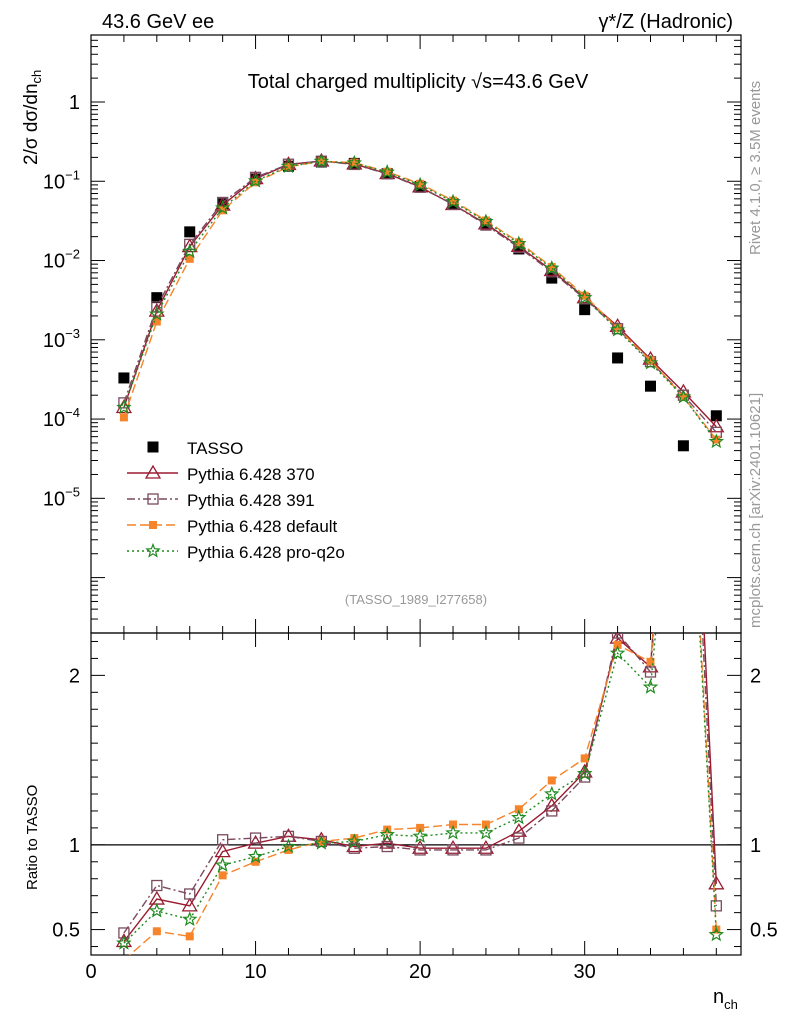 The height and width of the screenshot is (1024, 786). Describe the element at coordinates (32, 117) in the screenshot. I see `main-y-axis-label: 2/σ dσ/dnch` at that location.